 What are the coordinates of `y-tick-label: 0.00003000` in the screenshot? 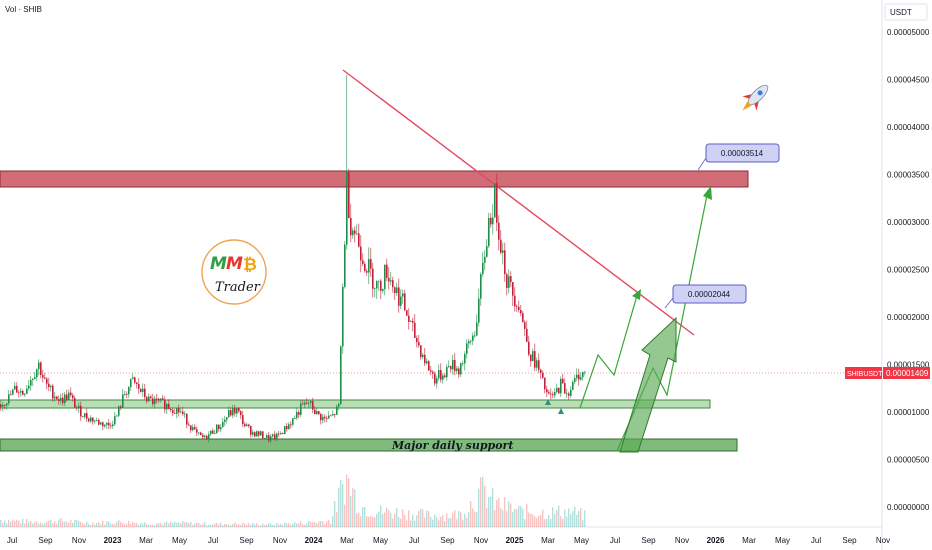 It's located at (908, 222).